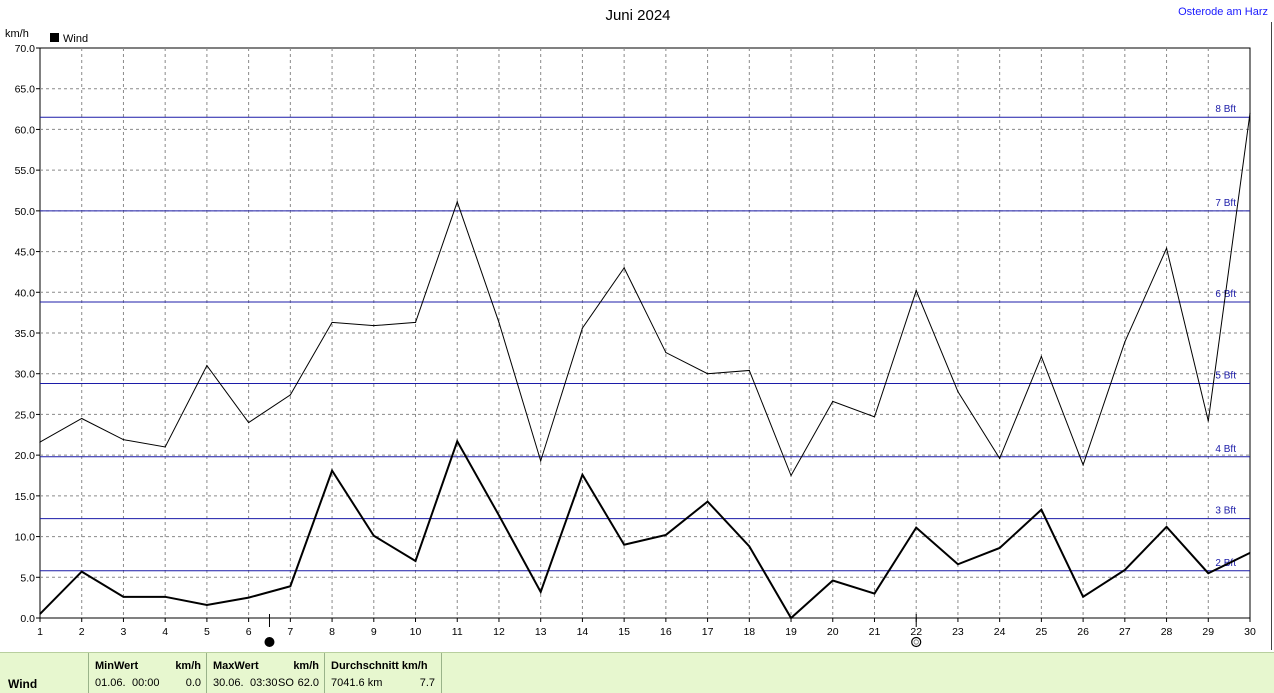 The image size is (1274, 693). What do you see at coordinates (583, 632) in the screenshot?
I see `x-tick-label: 14` at bounding box center [583, 632].